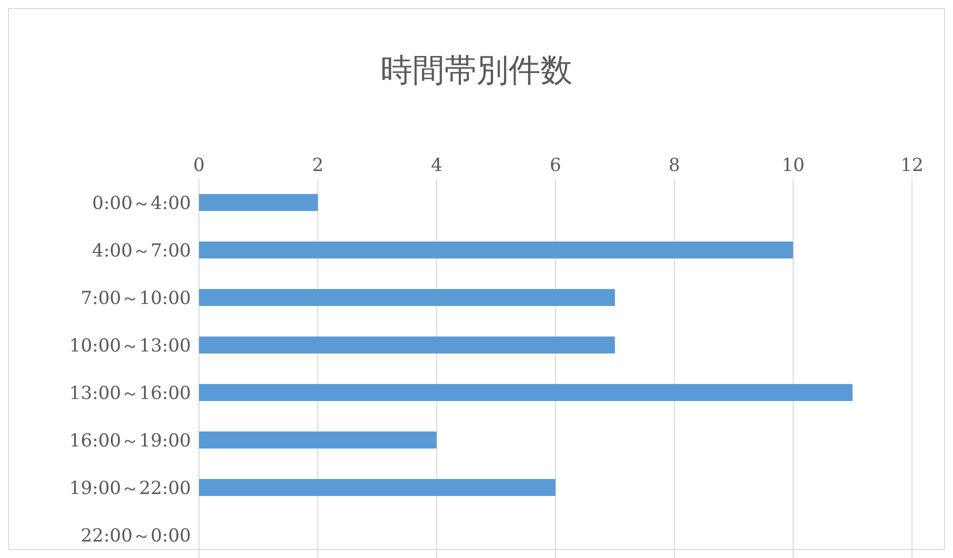 The height and width of the screenshot is (558, 953). What do you see at coordinates (318, 165) in the screenshot?
I see `x-tick-label: 2` at bounding box center [318, 165].